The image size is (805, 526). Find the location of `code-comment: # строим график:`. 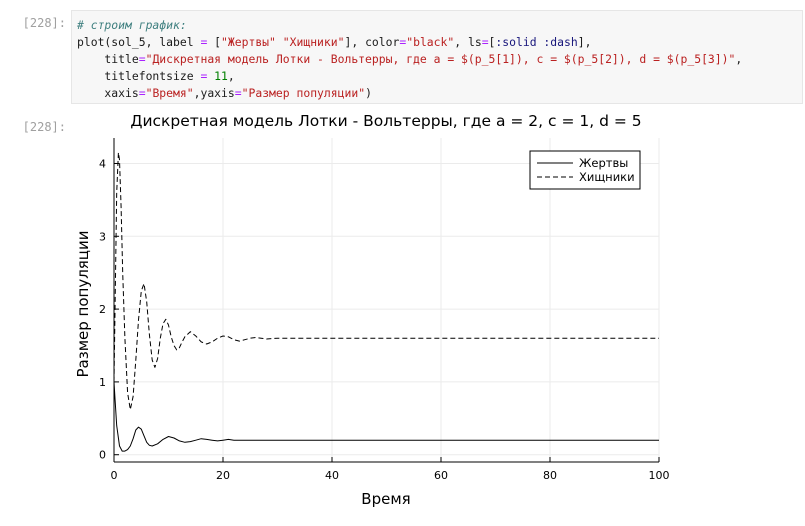

code-comment: # строим график: is located at coordinates (132, 25).